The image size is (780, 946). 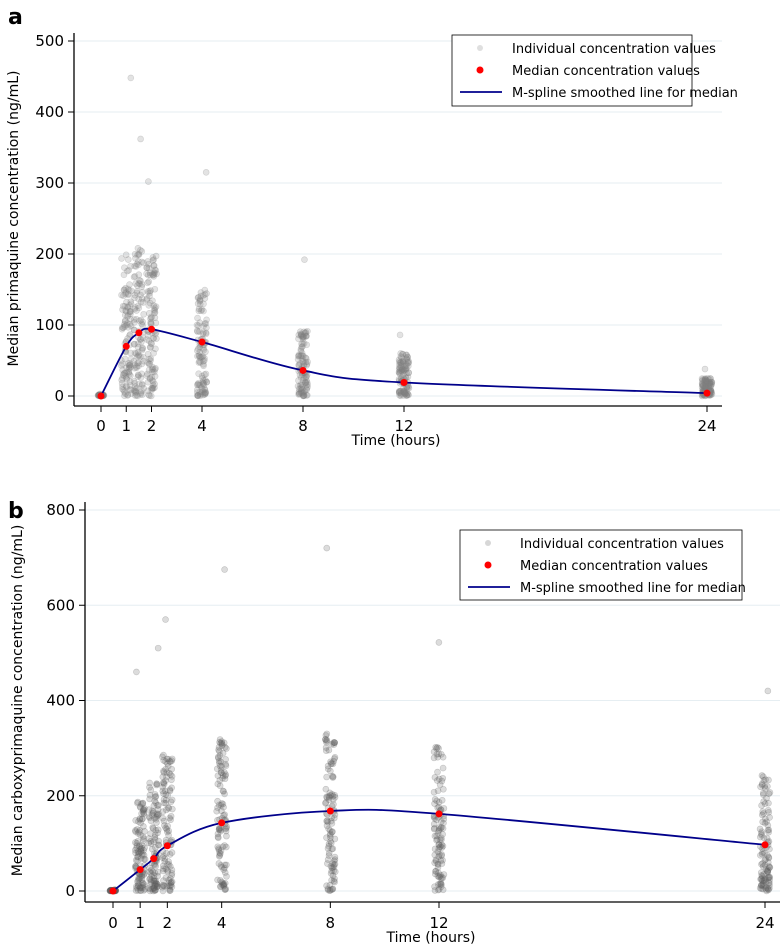 I want to click on y-tick-label: 400, so click(x=60, y=701).